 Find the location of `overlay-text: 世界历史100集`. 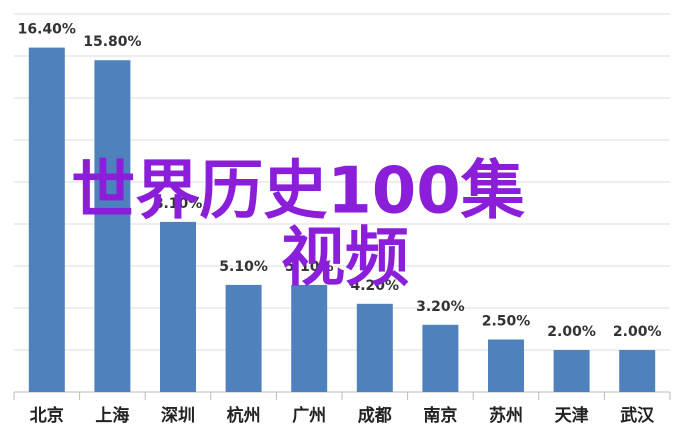

overlay-text: 世界历史100集 is located at coordinates (298, 192).